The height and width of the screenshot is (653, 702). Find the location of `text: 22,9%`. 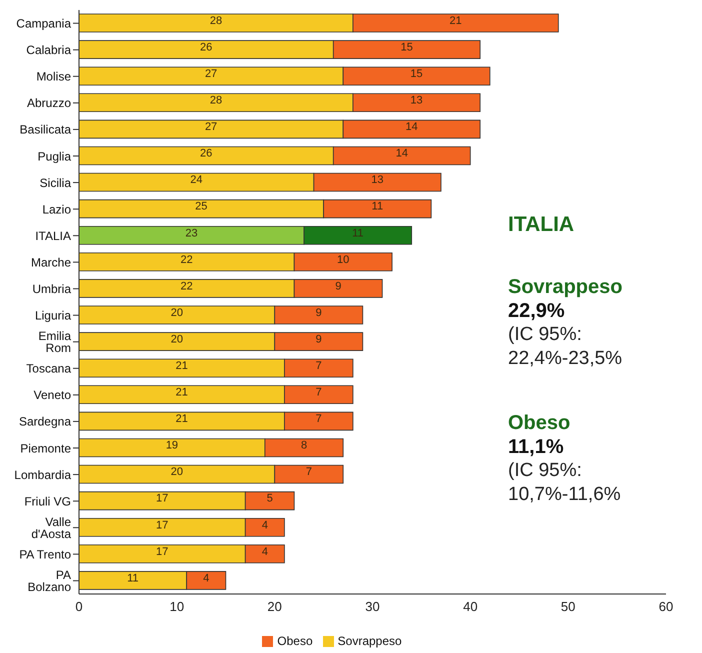

text: 22,9% is located at coordinates (536, 311).